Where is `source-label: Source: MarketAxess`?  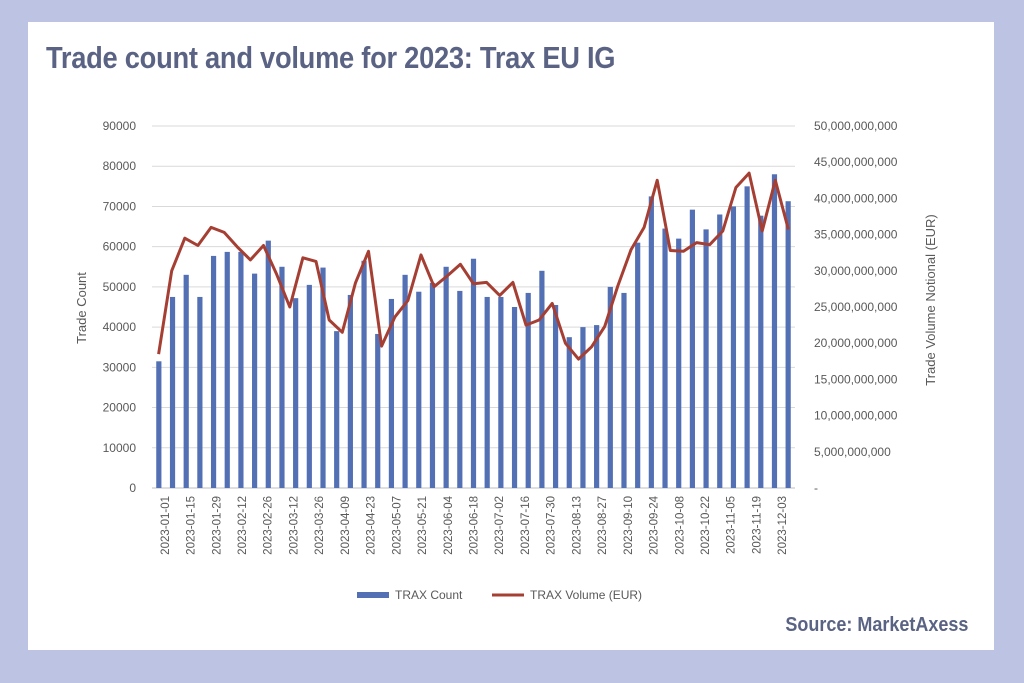
source-label: Source: MarketAxess is located at coordinates (876, 625).